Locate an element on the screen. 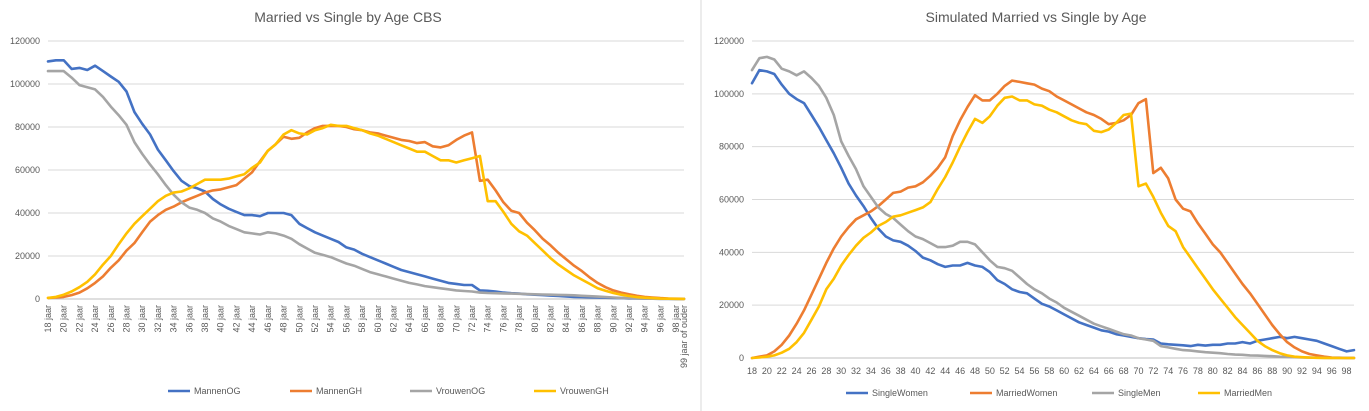  y-tick-label: 40000 is located at coordinates (731, 252).